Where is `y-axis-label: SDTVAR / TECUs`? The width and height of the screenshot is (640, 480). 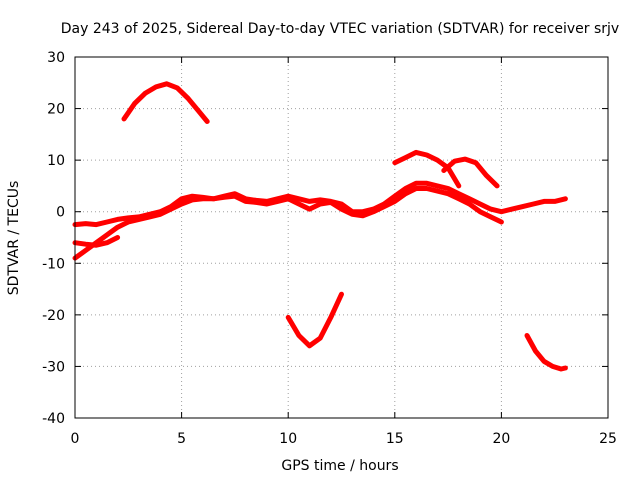 y-axis-label: SDTVAR / TECUs is located at coordinates (14, 238).